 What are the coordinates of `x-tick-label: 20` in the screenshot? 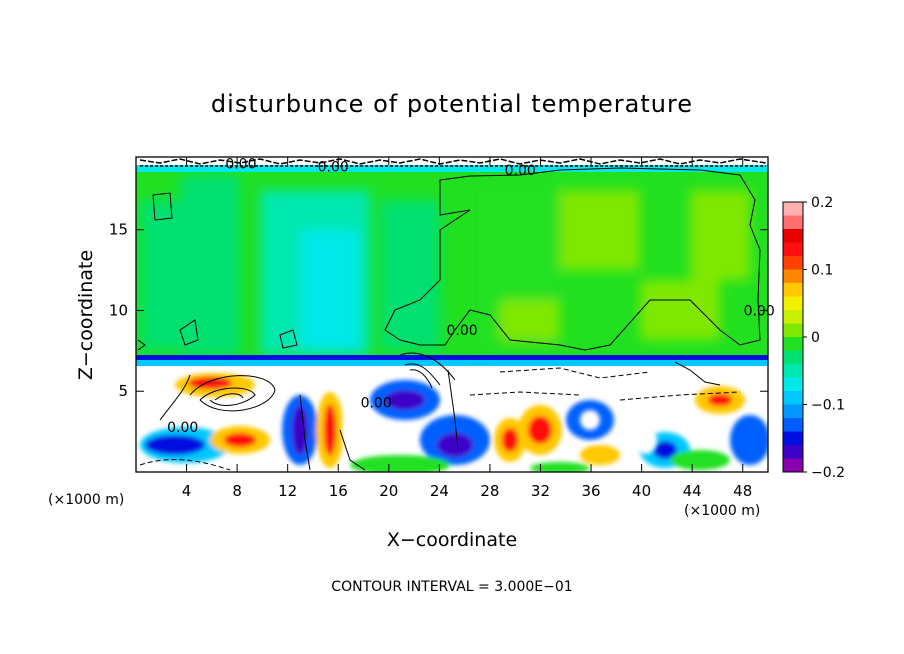 It's located at (388, 491).